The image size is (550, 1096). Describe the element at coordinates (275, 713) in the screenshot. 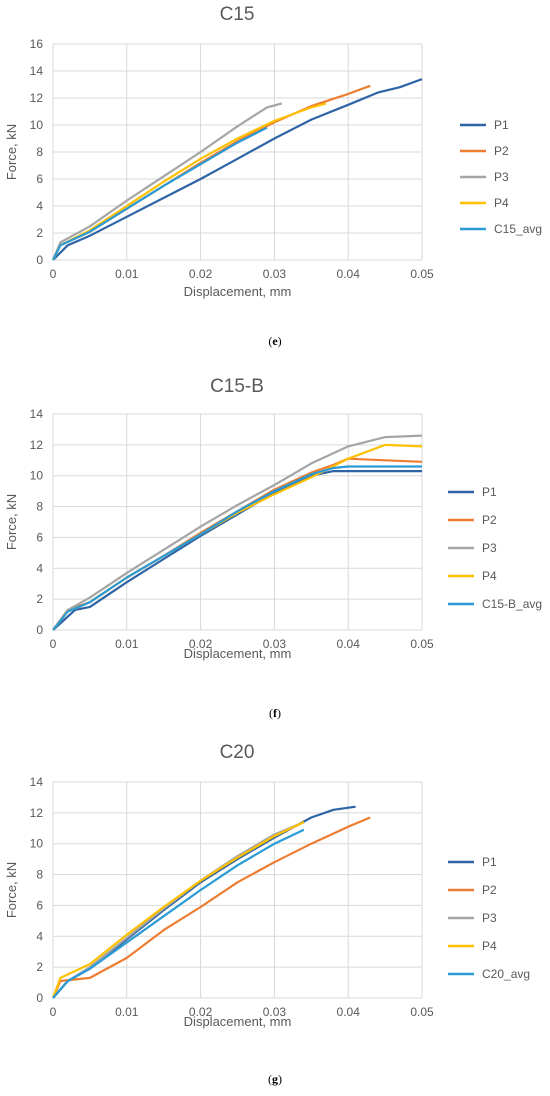

I see `subfigure-label-f: (f)` at that location.